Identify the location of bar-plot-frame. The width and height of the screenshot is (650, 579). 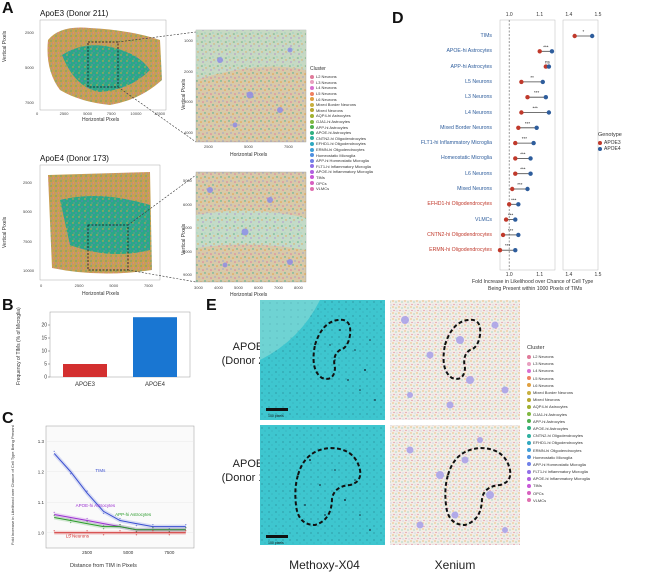
(120, 344).